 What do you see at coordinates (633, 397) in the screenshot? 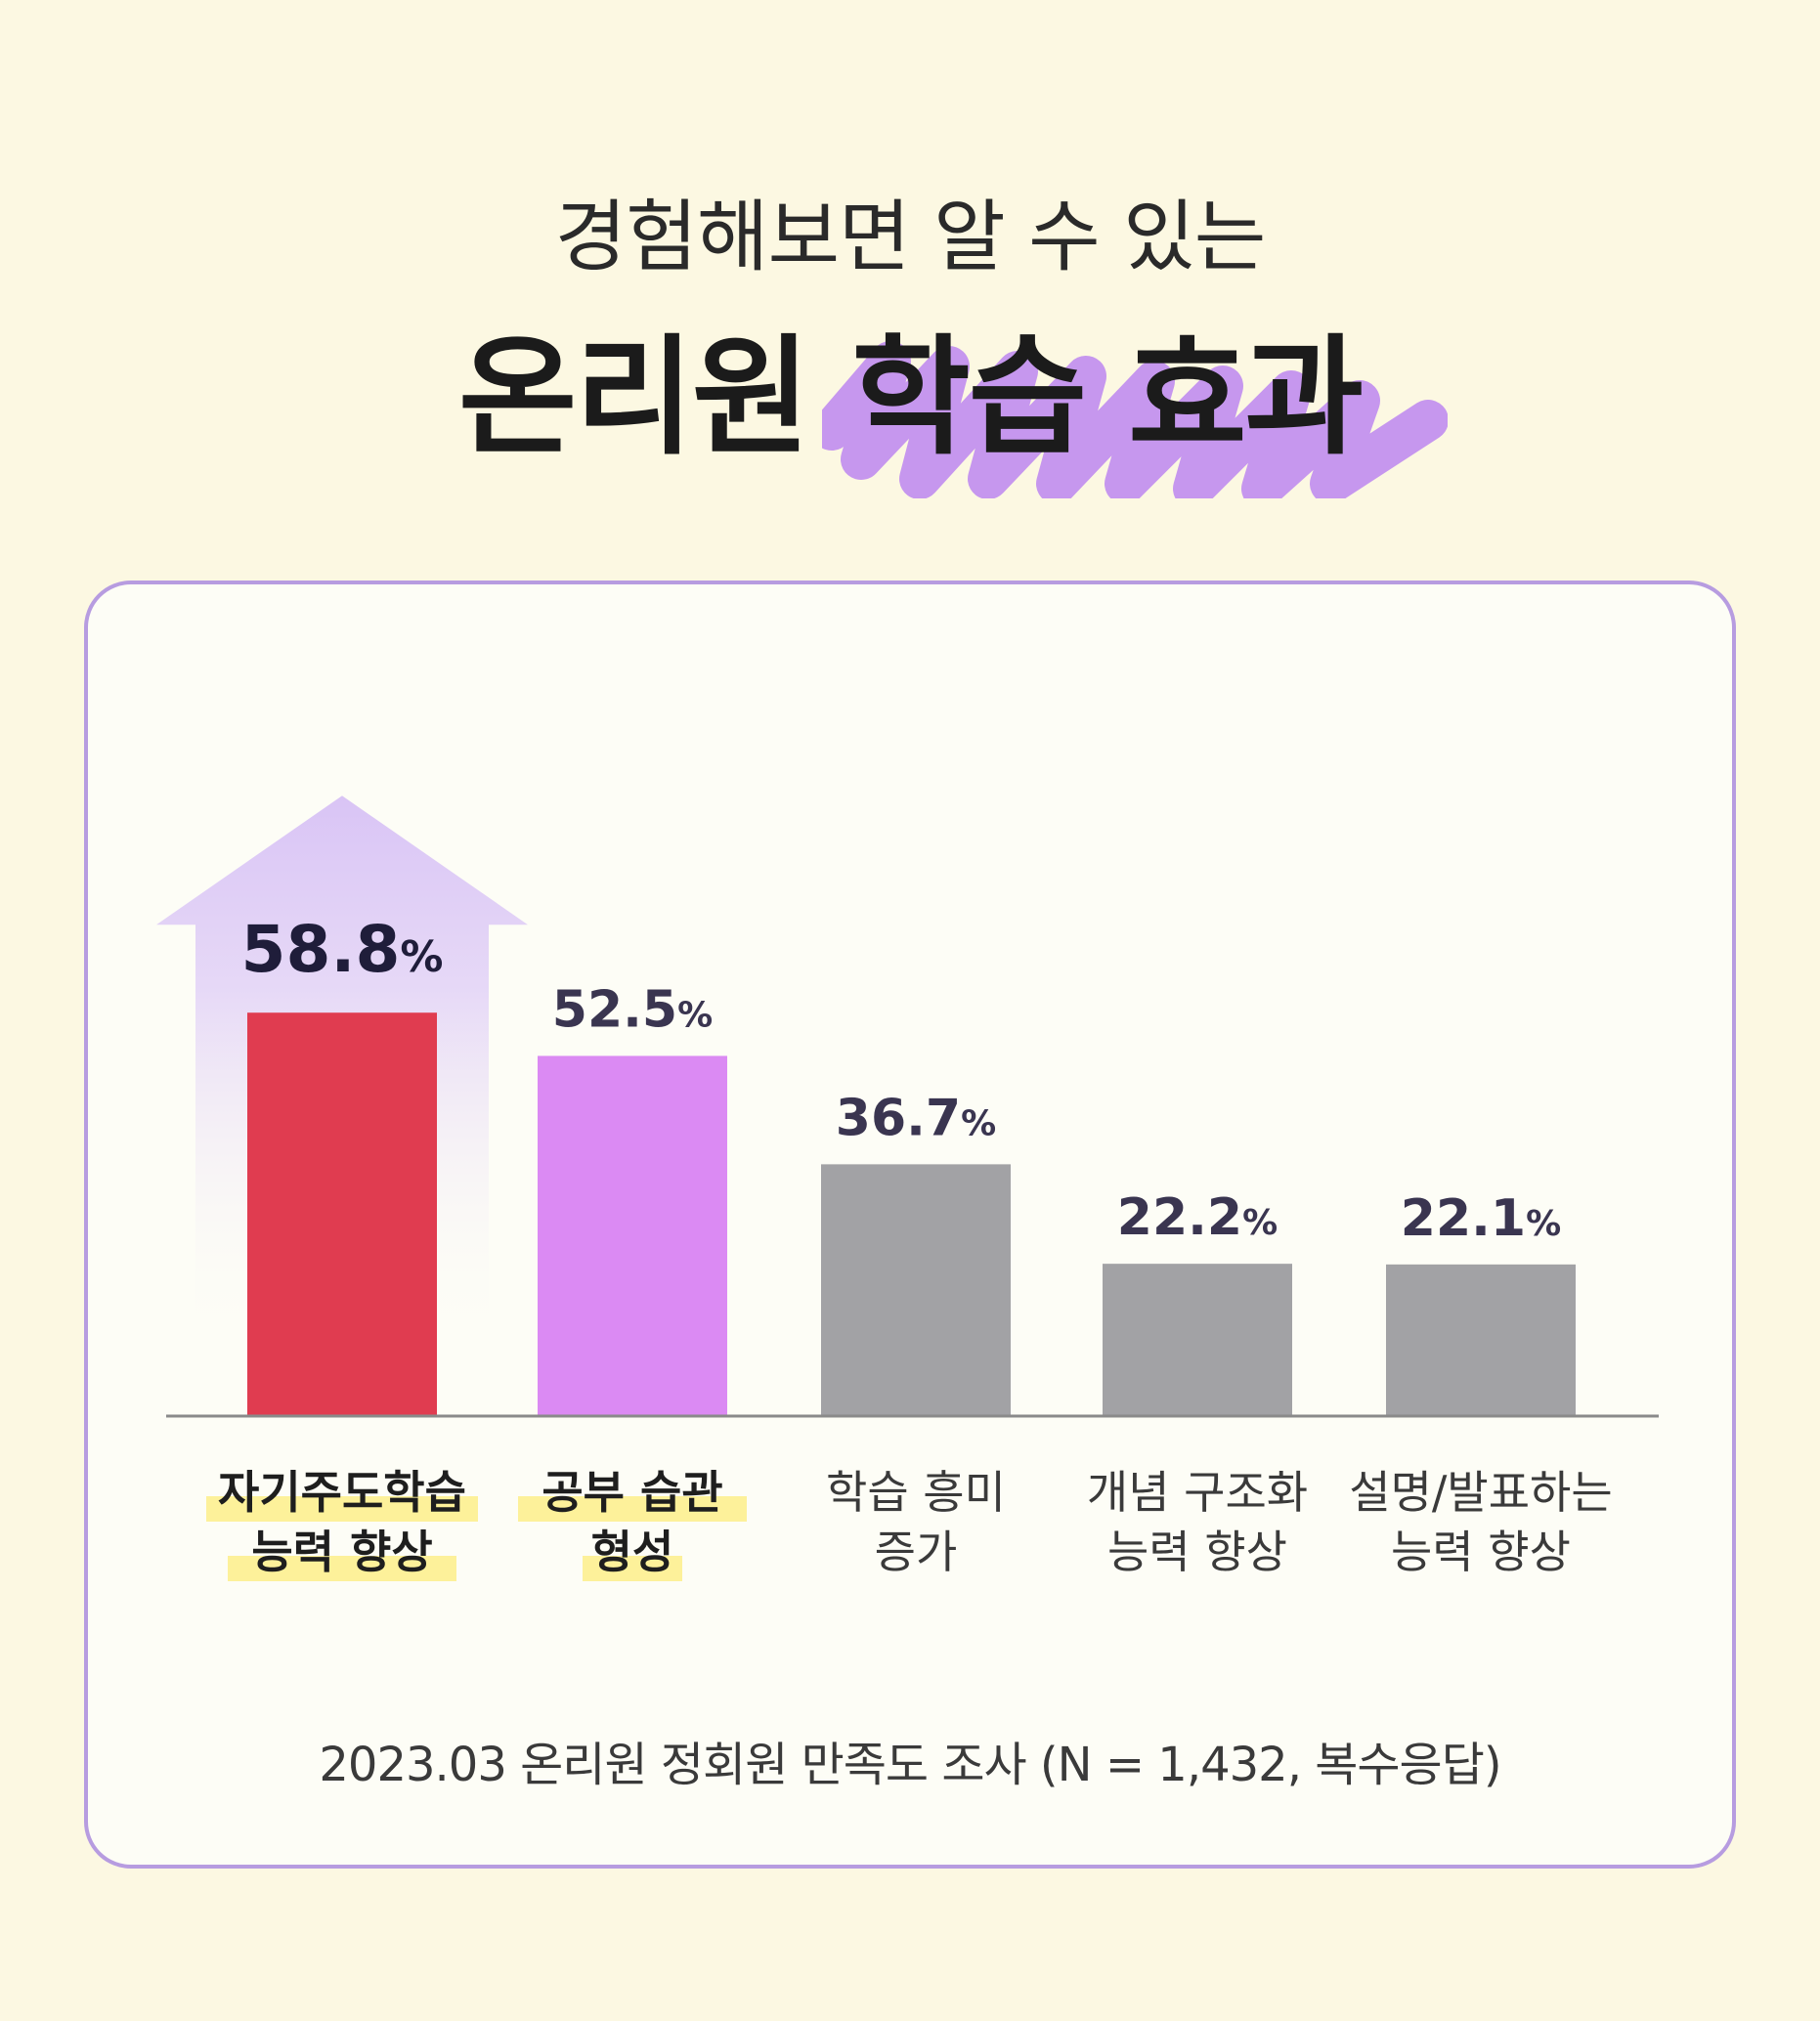
I see `title-main: 온리원` at bounding box center [633, 397].